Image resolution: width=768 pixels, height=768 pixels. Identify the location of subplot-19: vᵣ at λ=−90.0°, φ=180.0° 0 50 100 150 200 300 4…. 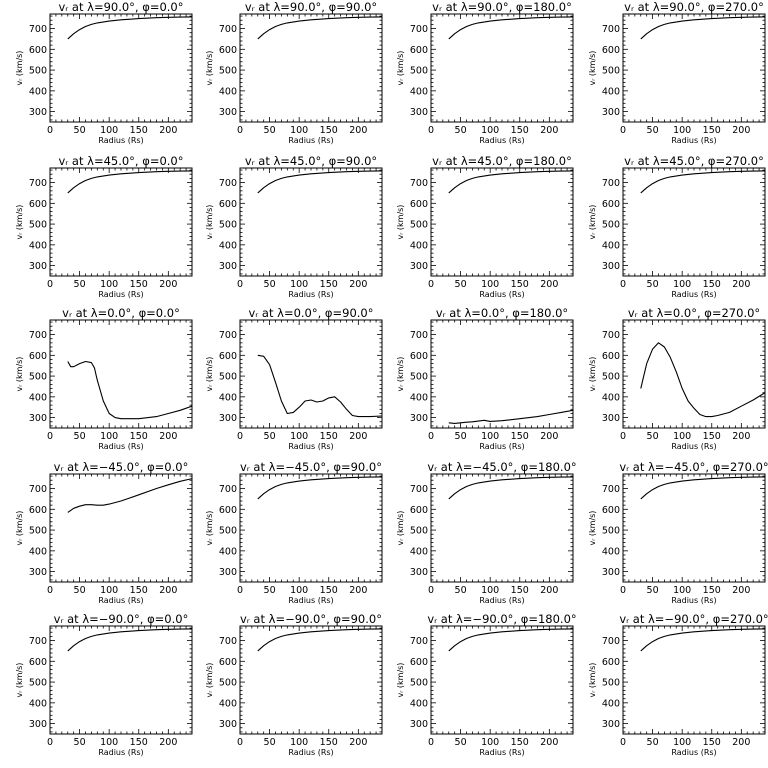
(486, 684).